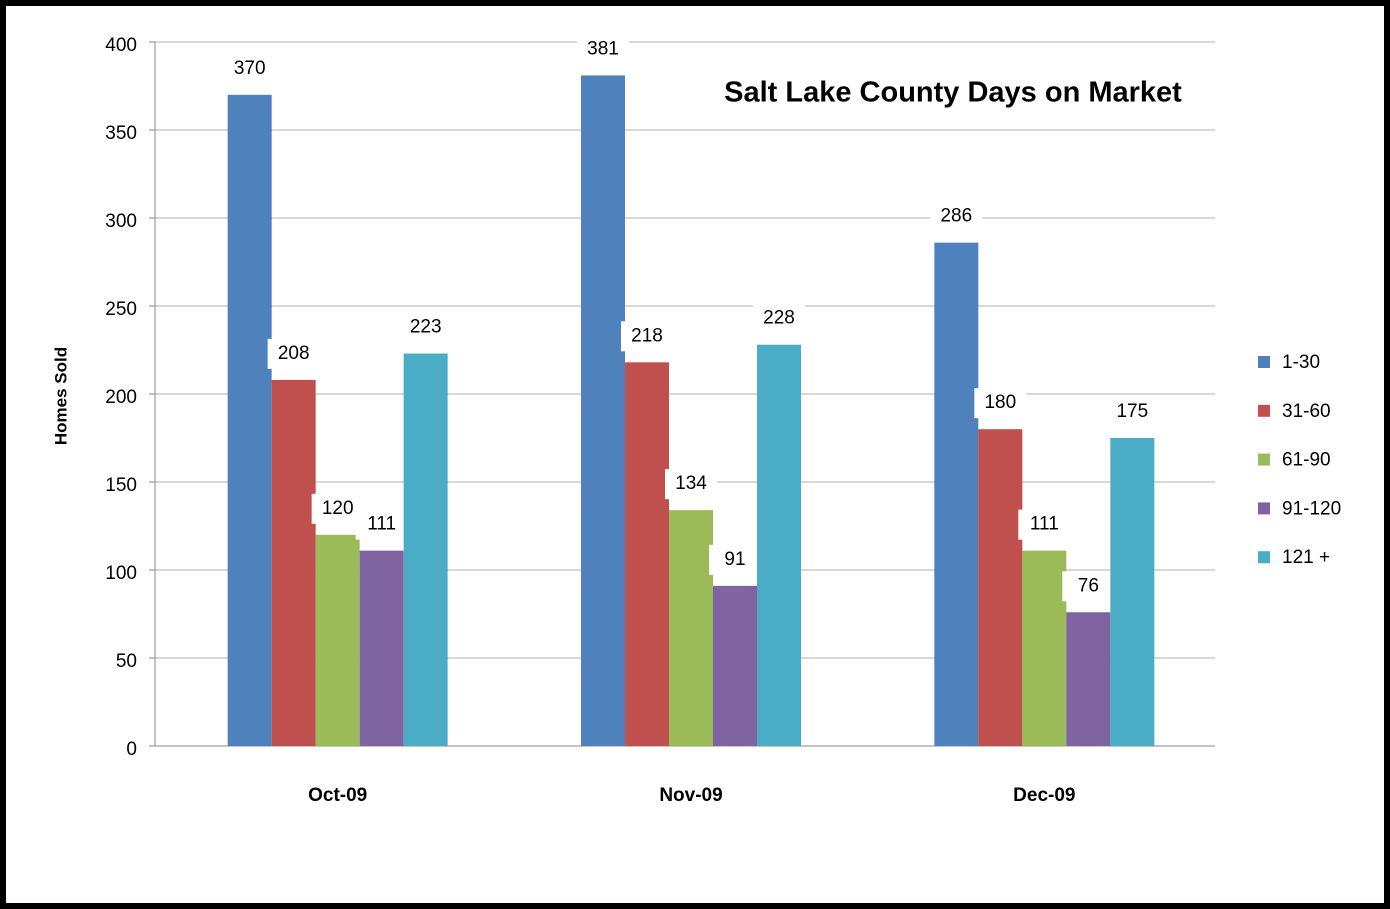  I want to click on value-label: 223, so click(426, 327).